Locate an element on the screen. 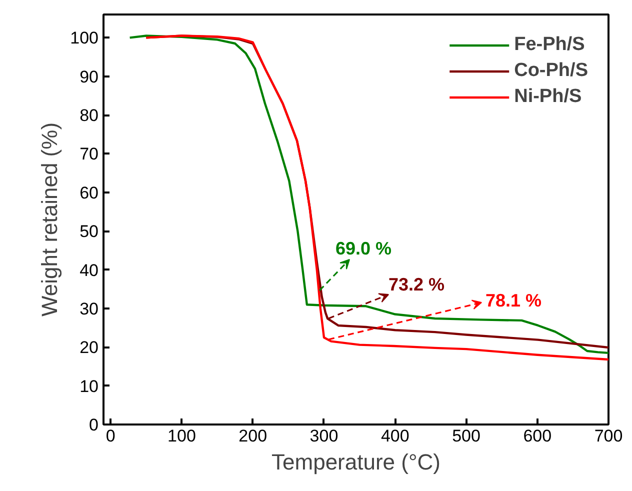 The image size is (632, 491). y-tick-label: 30 is located at coordinates (89, 308).